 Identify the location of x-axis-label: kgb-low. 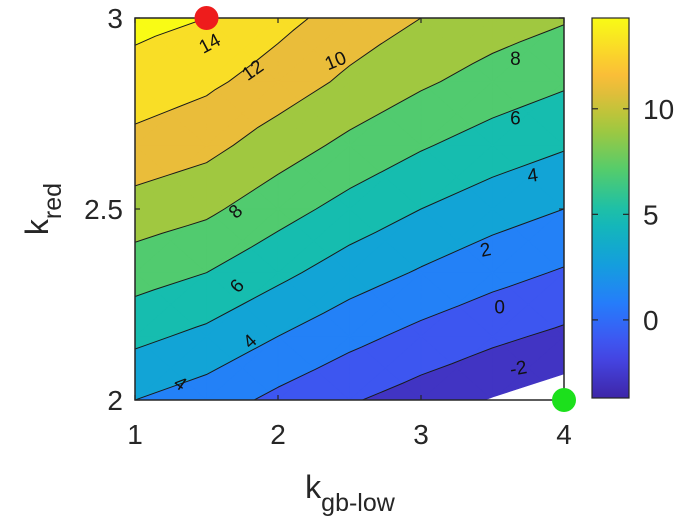
(350, 493).